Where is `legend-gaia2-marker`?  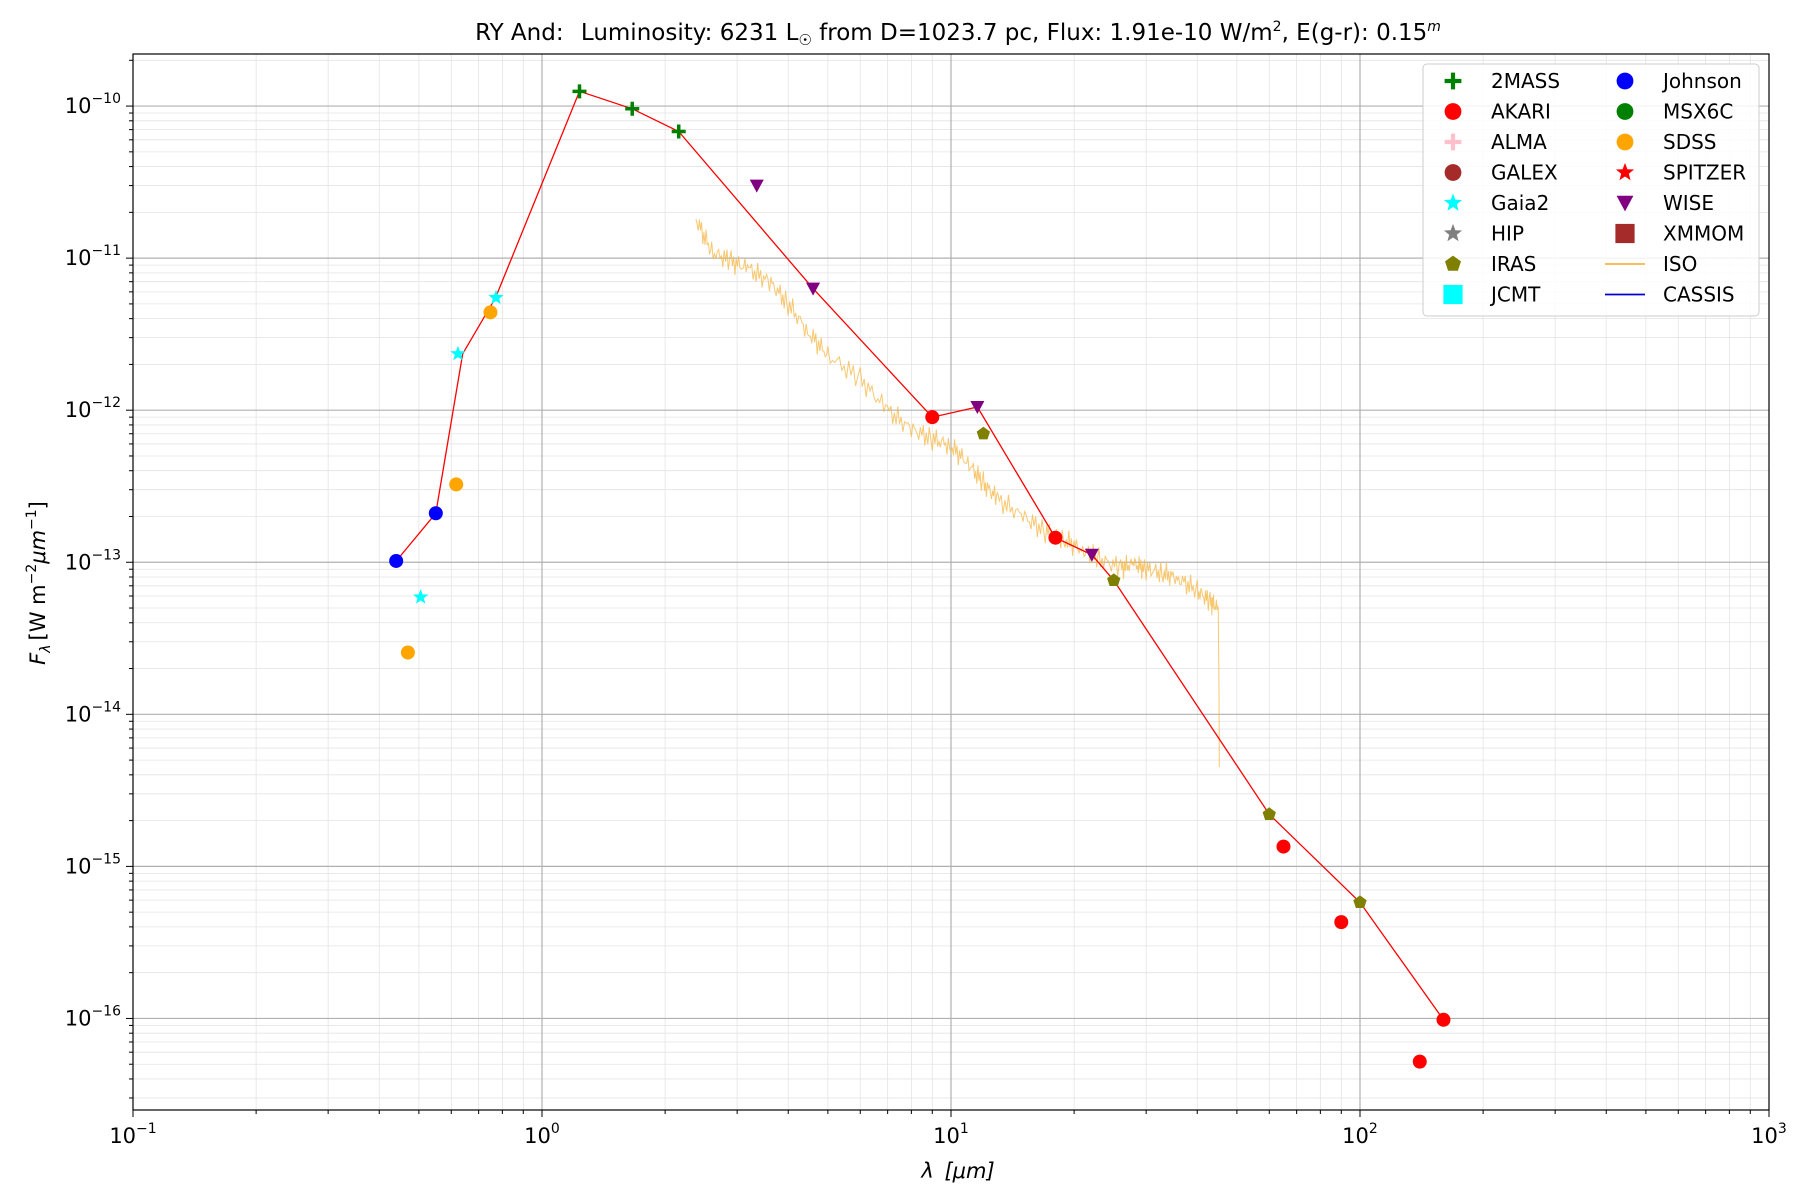
legend-gaia2-marker is located at coordinates (1453, 202).